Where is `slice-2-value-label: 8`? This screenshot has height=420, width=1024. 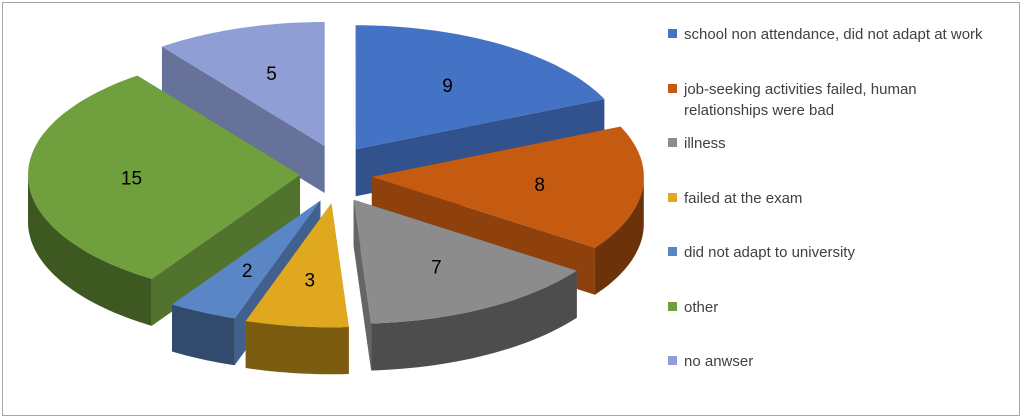
slice-2-value-label: 8 is located at coordinates (539, 185).